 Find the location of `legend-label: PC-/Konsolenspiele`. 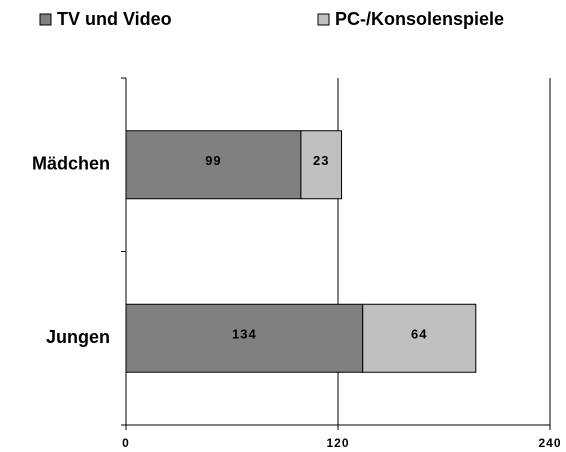

legend-label: PC-/Konsolenspiele is located at coordinates (419, 19).